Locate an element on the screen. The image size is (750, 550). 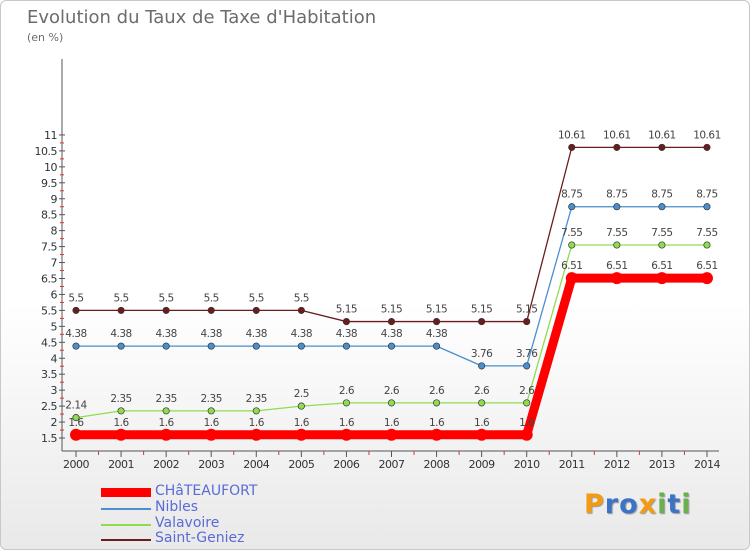
legend-item-chateaufort: CHâTEAUFORT is located at coordinates (221, 492).